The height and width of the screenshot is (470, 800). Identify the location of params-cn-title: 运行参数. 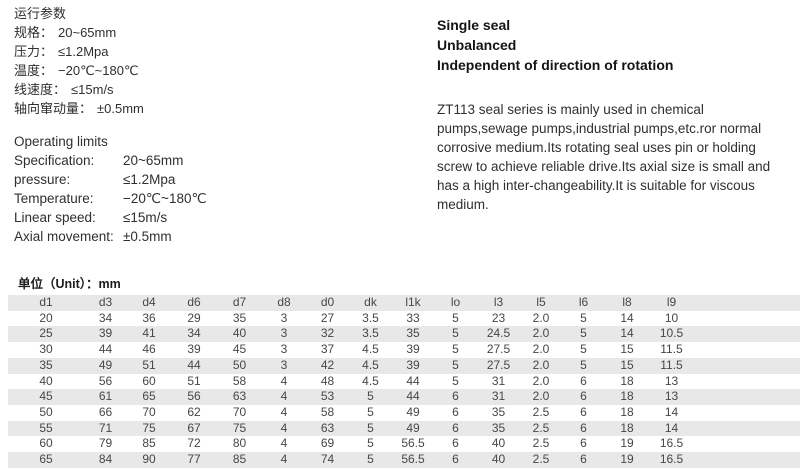
(40, 13).